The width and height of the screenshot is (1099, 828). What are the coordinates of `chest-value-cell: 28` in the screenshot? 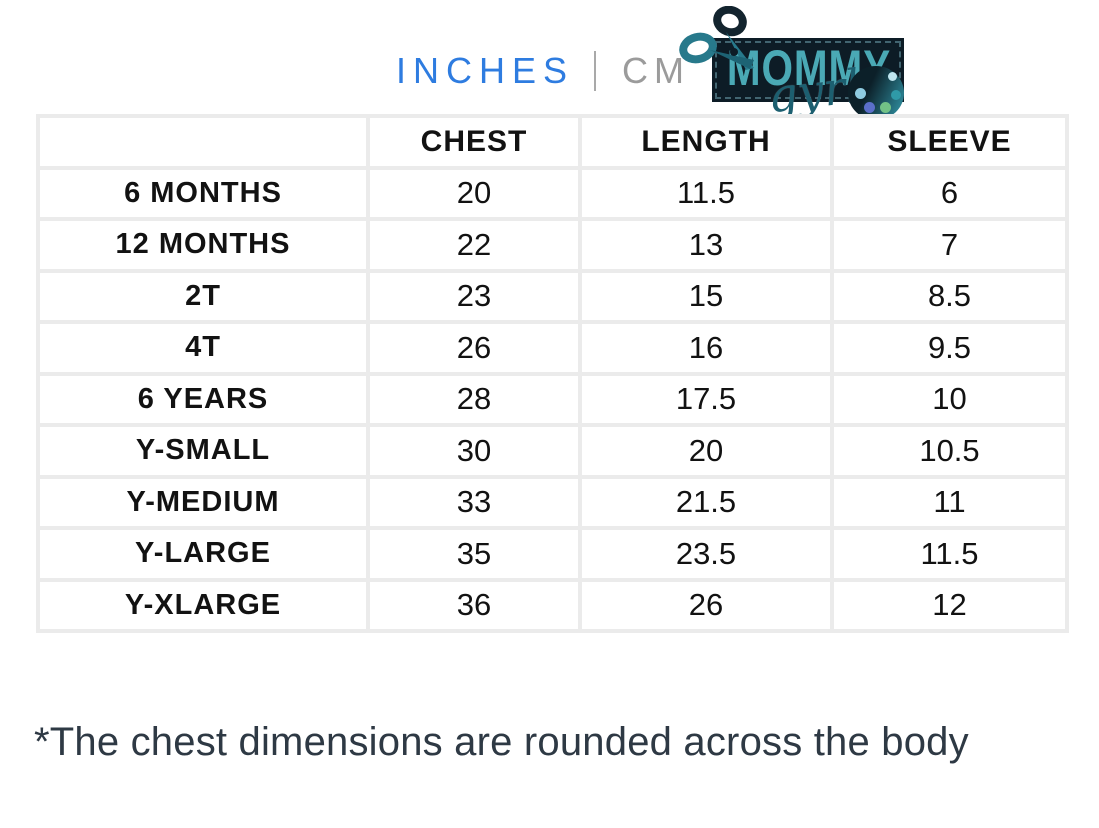 It's located at (474, 399).